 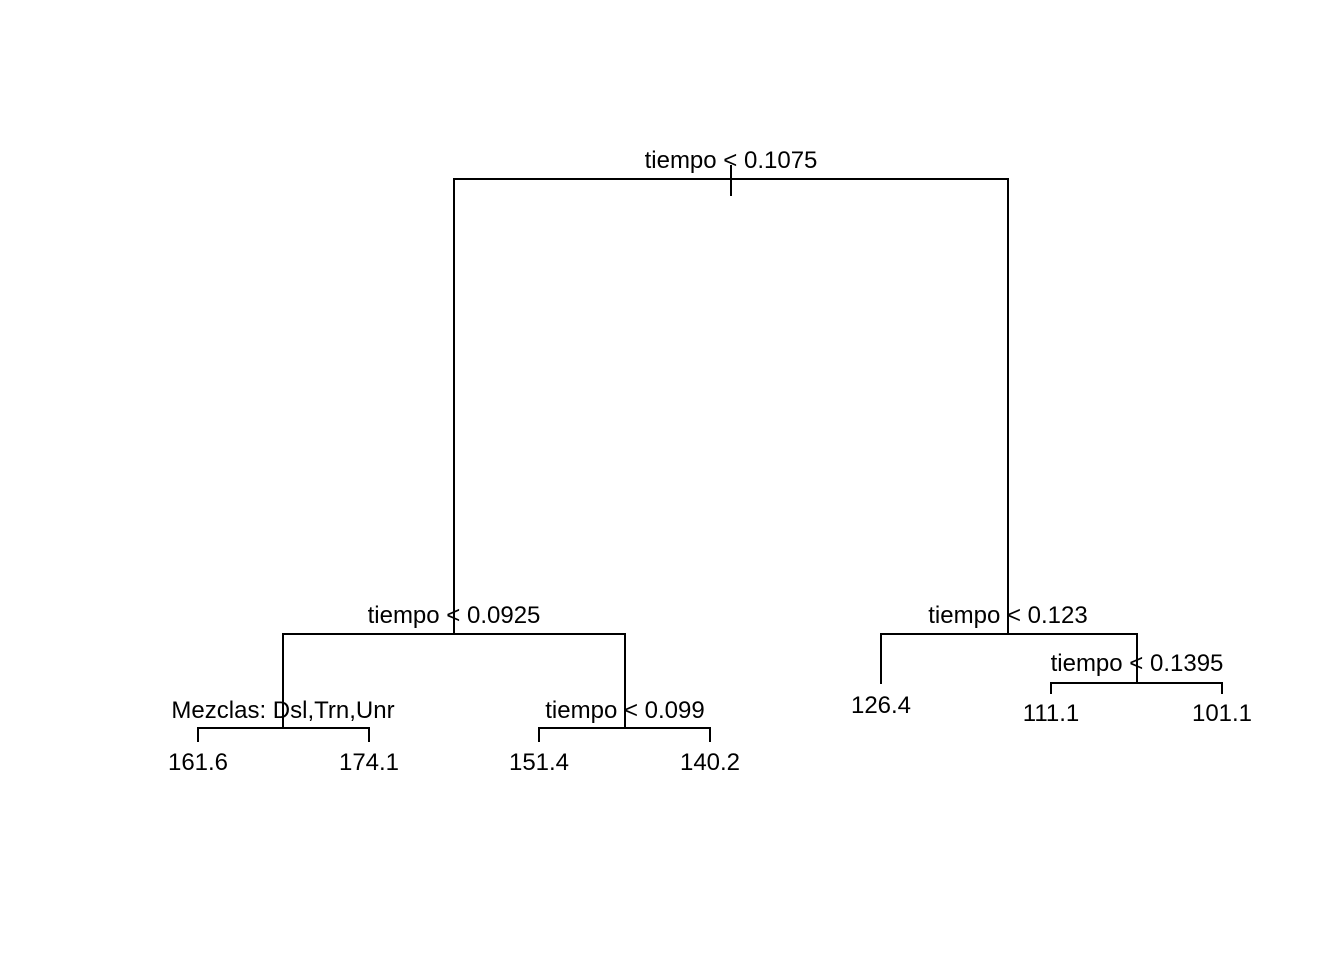 What do you see at coordinates (1137, 663) in the screenshot?
I see `t1395-split-label: tiempo < 0.1395` at bounding box center [1137, 663].